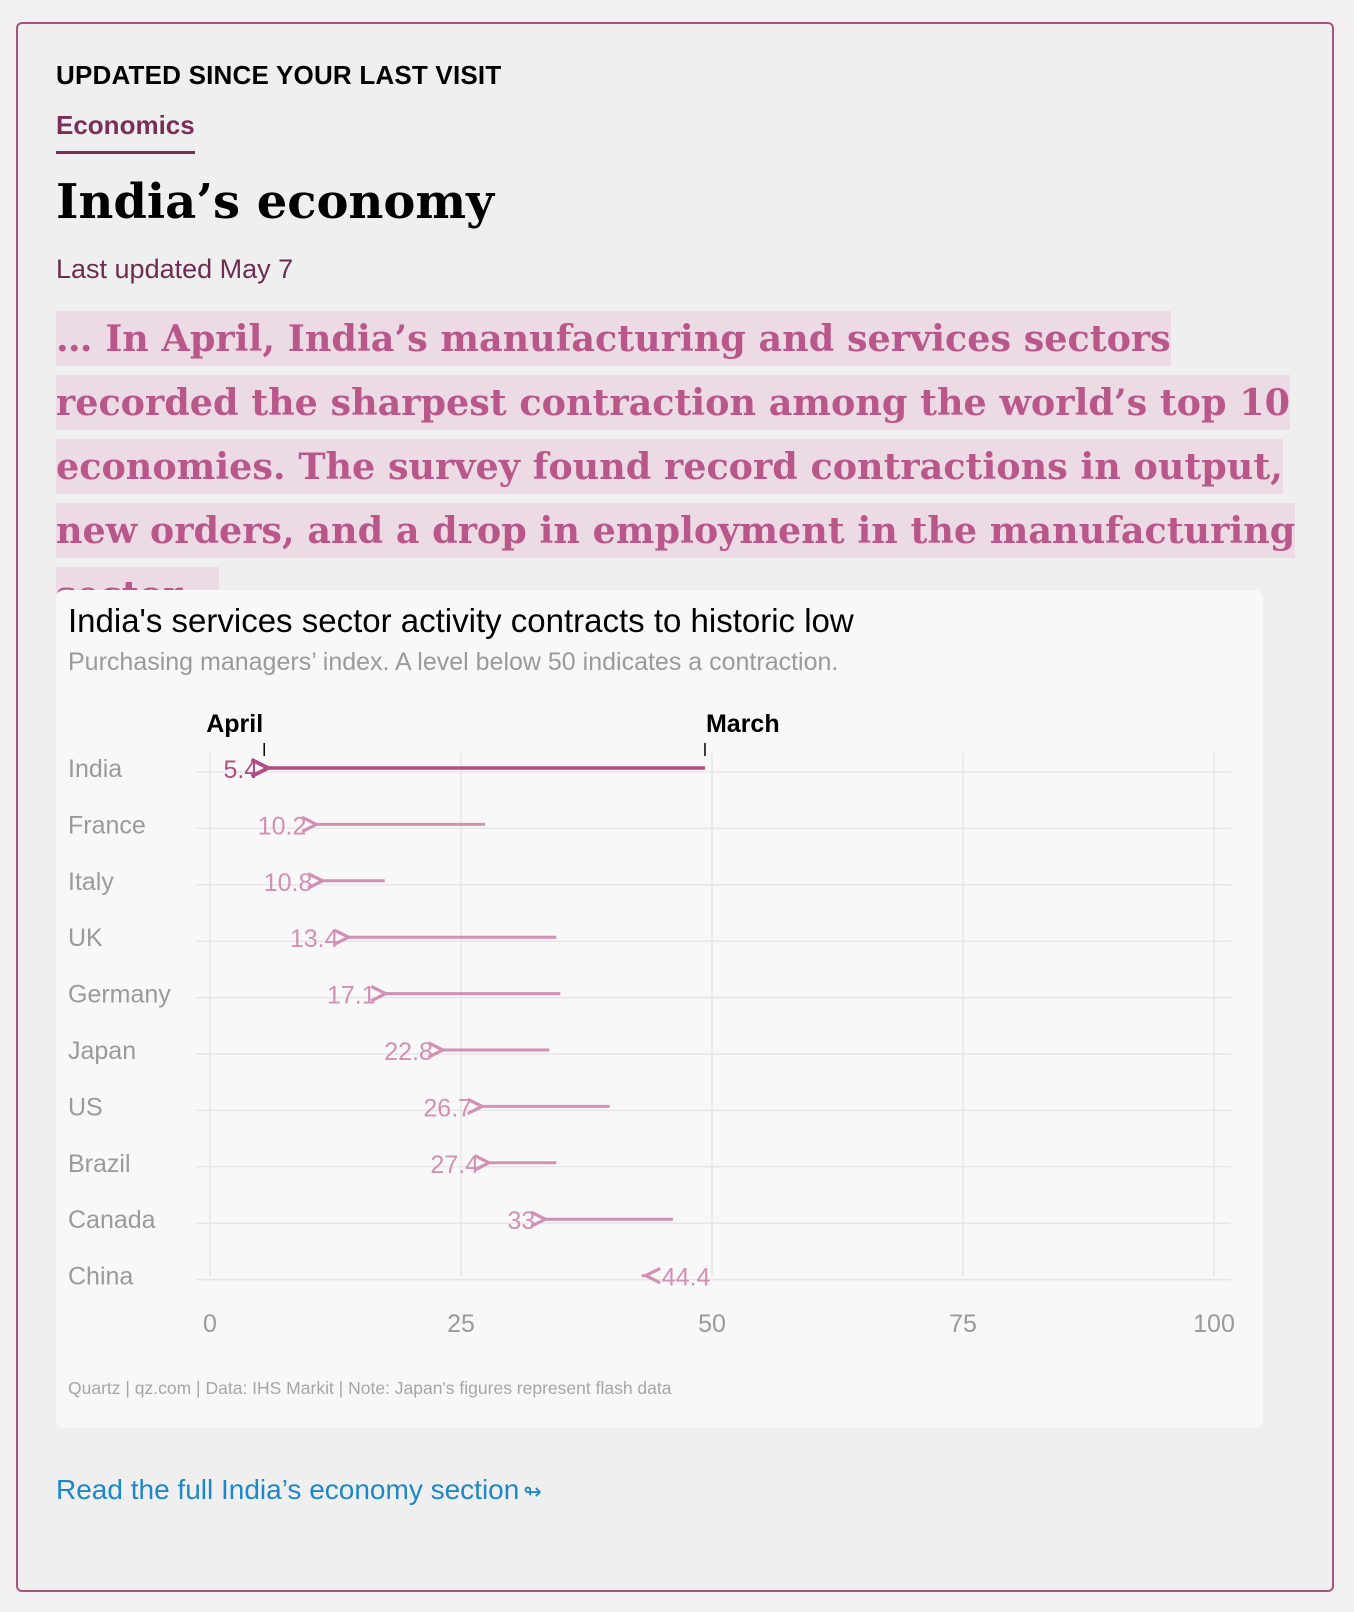  Describe the element at coordinates (532, 1491) in the screenshot. I see `arrow-right-icon: ↬` at that location.